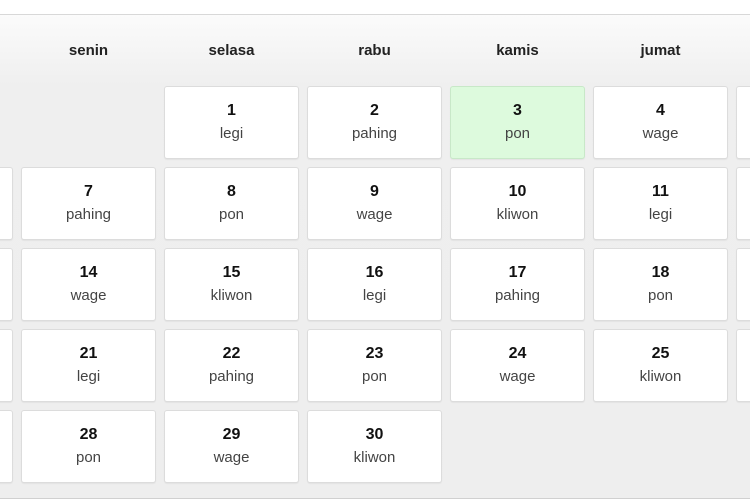 Image resolution: width=750 pixels, height=500 pixels. I want to click on day-number: 1, so click(231, 110).